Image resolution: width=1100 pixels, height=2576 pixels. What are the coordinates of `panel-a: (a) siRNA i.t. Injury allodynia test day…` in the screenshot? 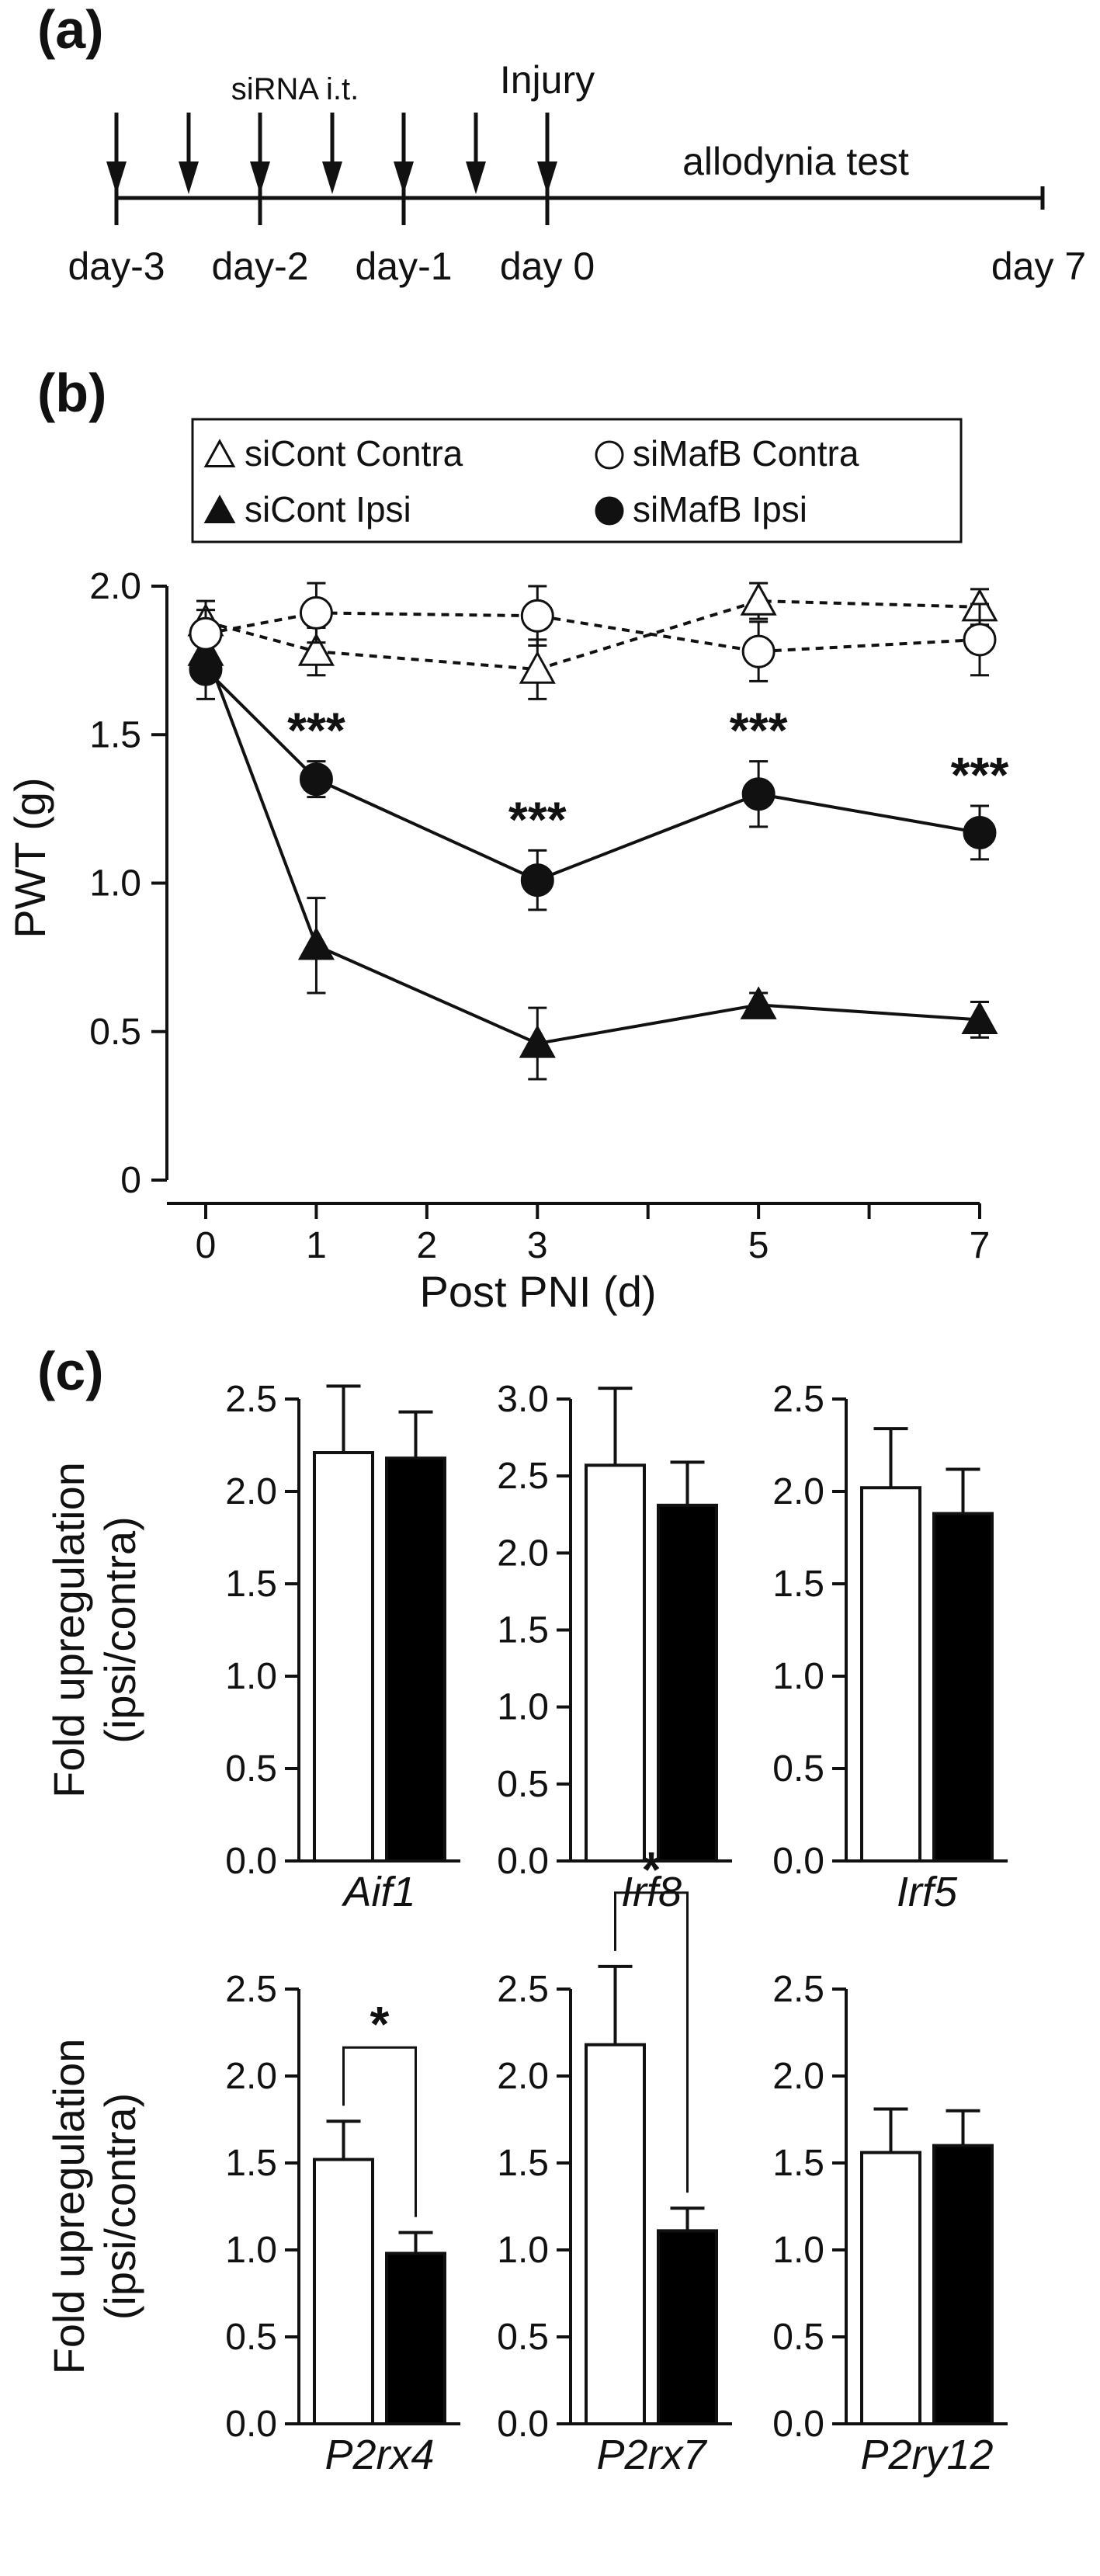 It's located at (561, 144).